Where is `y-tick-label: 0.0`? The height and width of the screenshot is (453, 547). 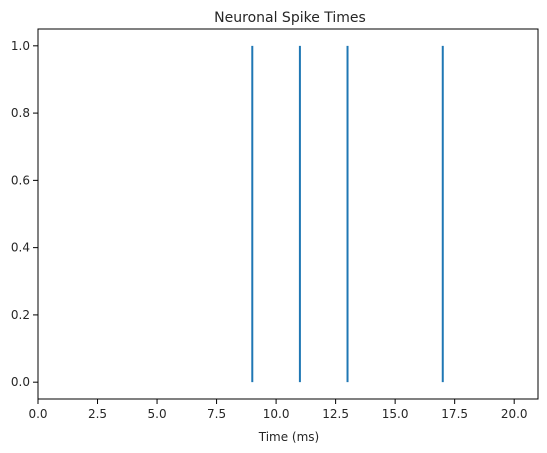
y-tick-label: 0.0 is located at coordinates (20, 382).